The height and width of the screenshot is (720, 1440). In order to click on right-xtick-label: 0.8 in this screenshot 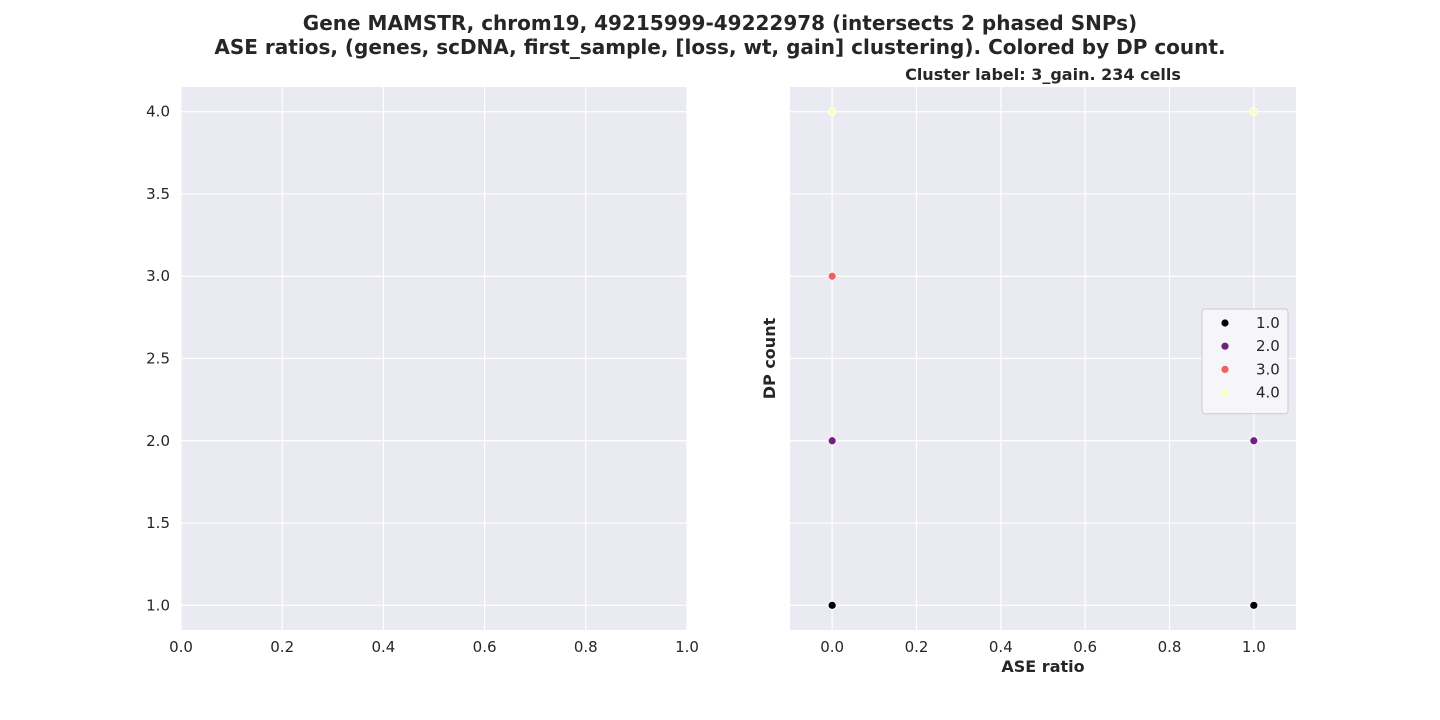, I will do `click(1170, 647)`.